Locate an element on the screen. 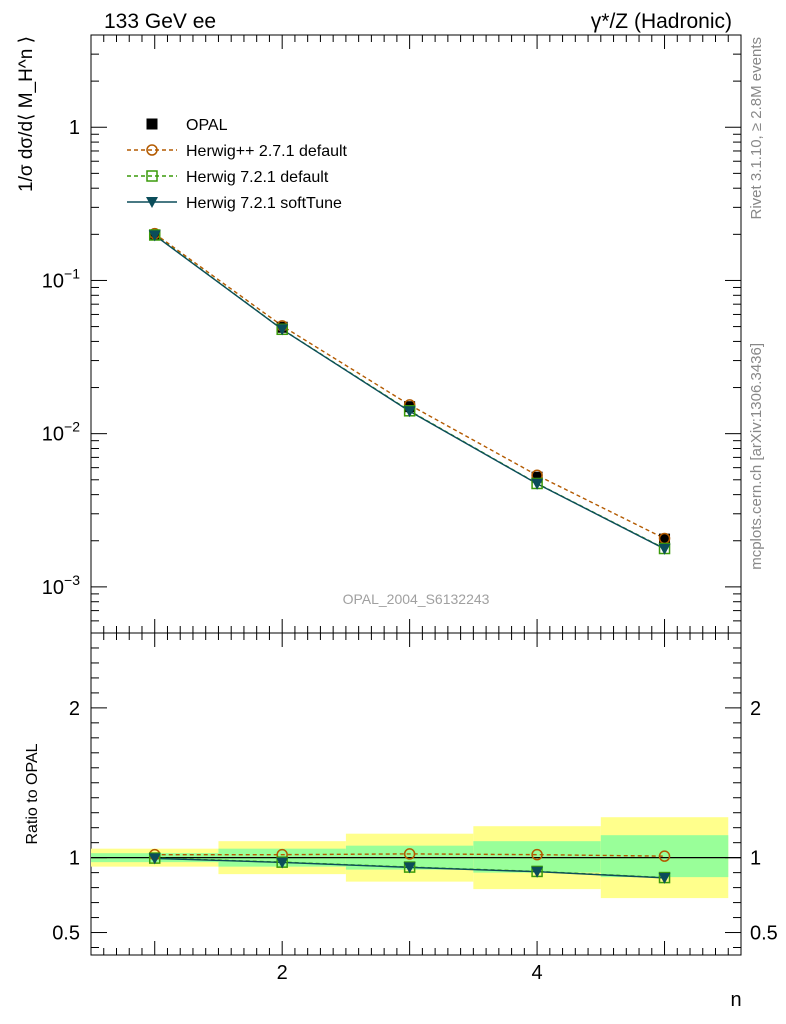 This screenshot has height=1024, width=786. x-tick-label: 2 is located at coordinates (282, 973).